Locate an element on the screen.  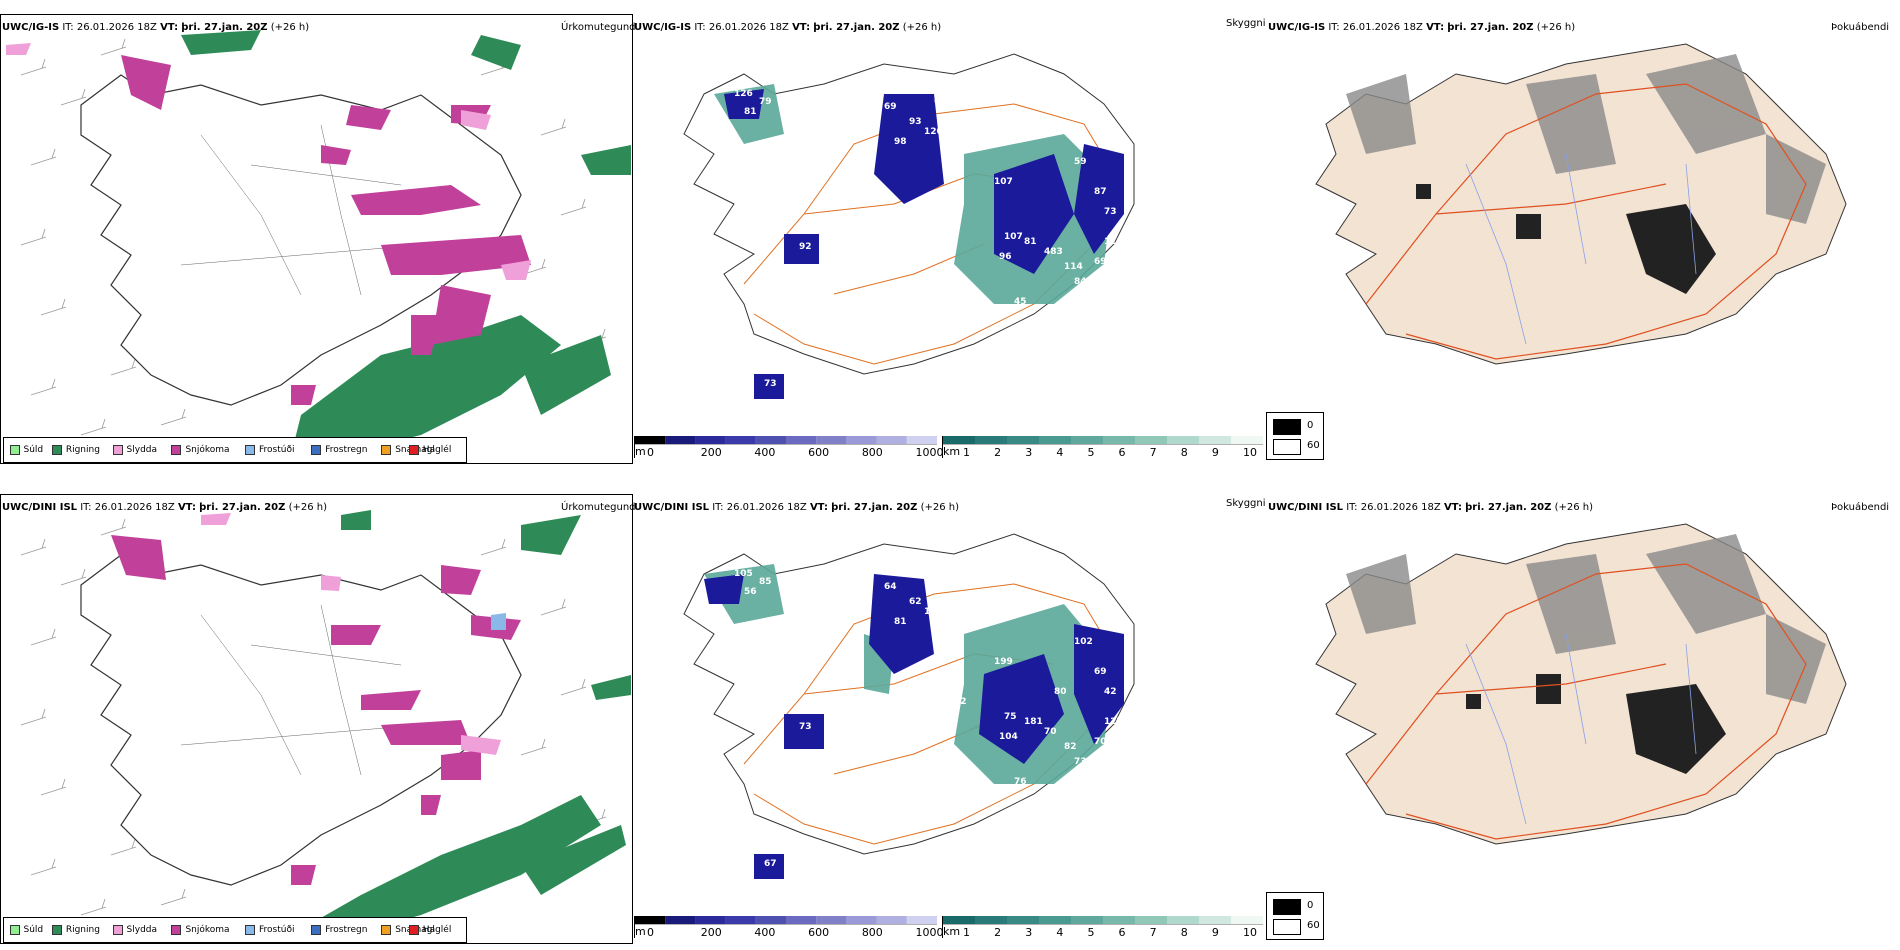
vis-value-label: 87 is located at coordinates (1100, 192).